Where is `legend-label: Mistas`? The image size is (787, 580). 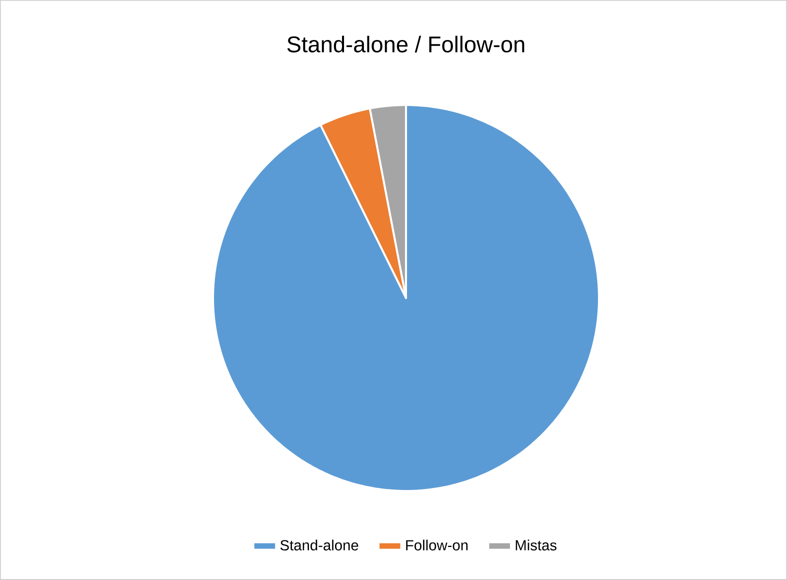 legend-label: Mistas is located at coordinates (536, 545).